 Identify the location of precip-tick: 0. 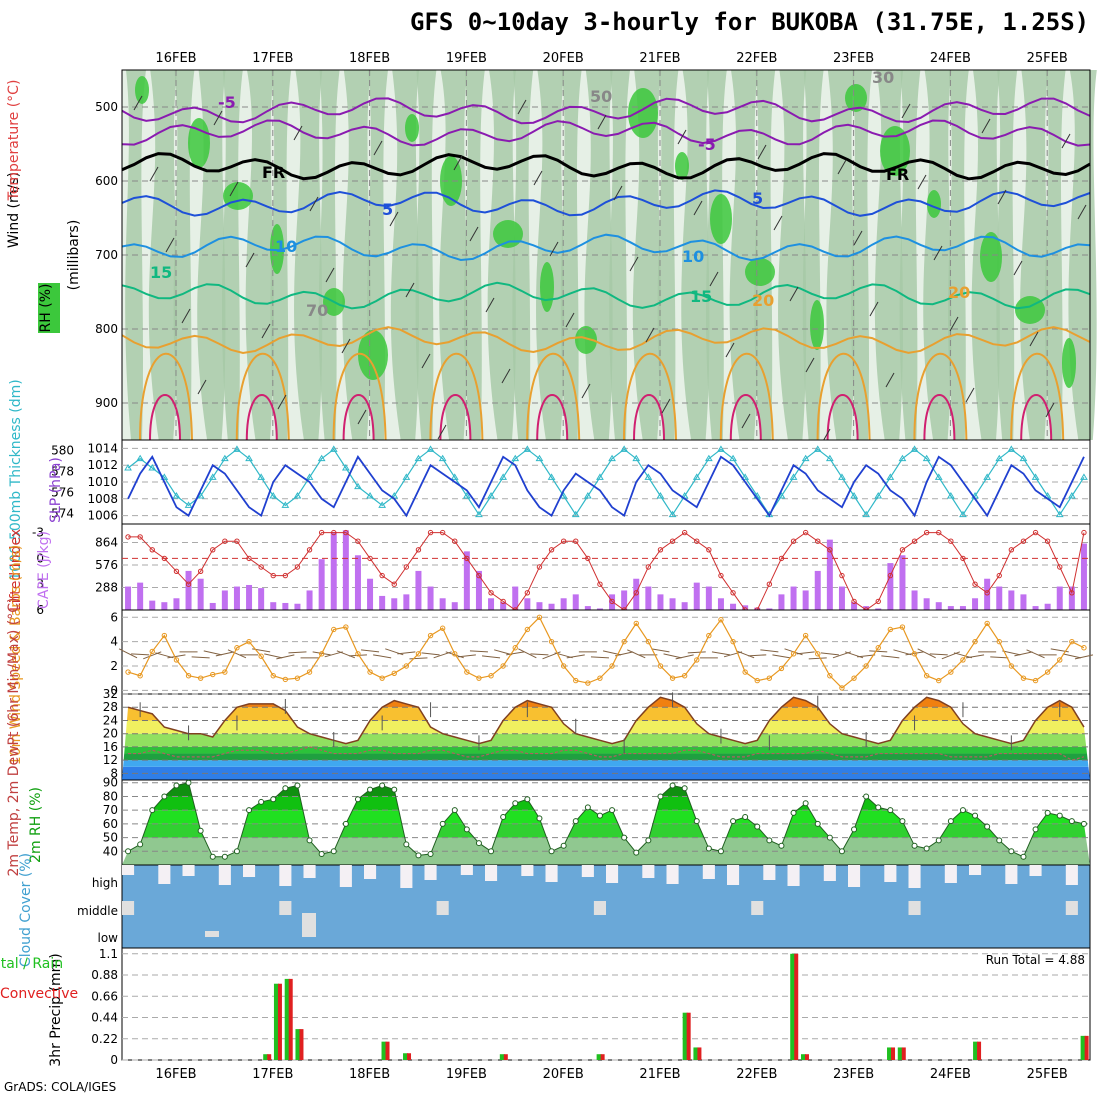
(114, 1060).